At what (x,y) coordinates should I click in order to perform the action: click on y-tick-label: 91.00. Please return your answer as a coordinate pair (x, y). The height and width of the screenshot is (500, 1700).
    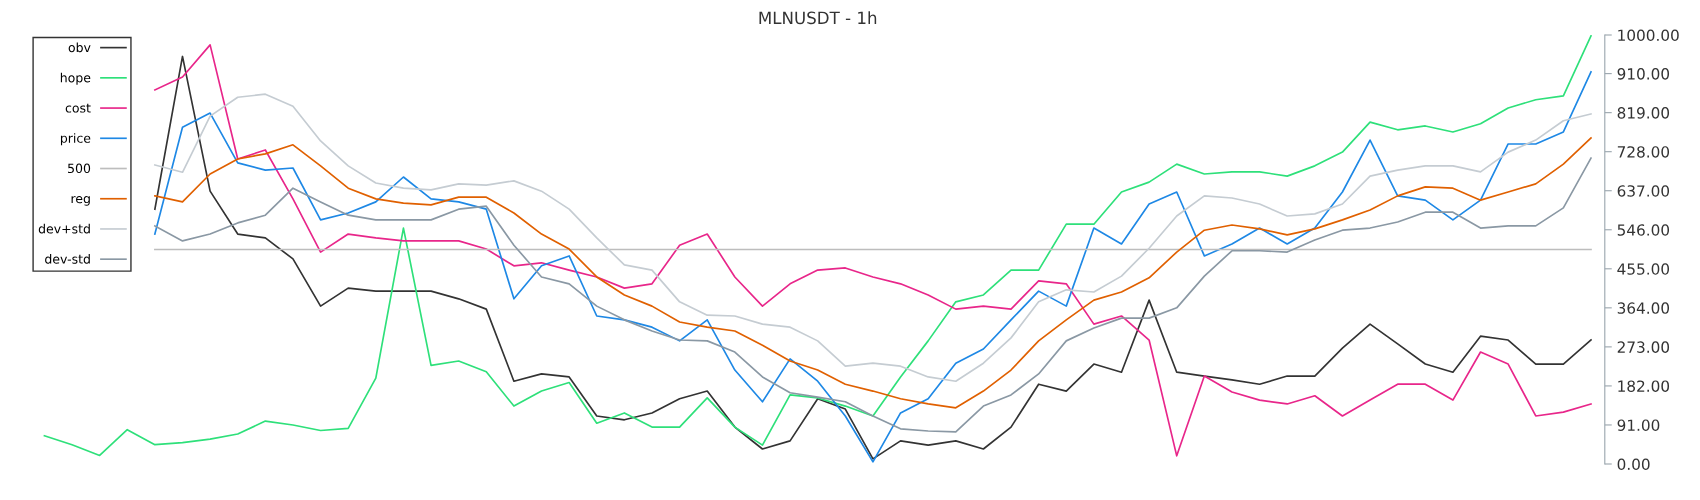
    Looking at the image, I should click on (1638, 425).